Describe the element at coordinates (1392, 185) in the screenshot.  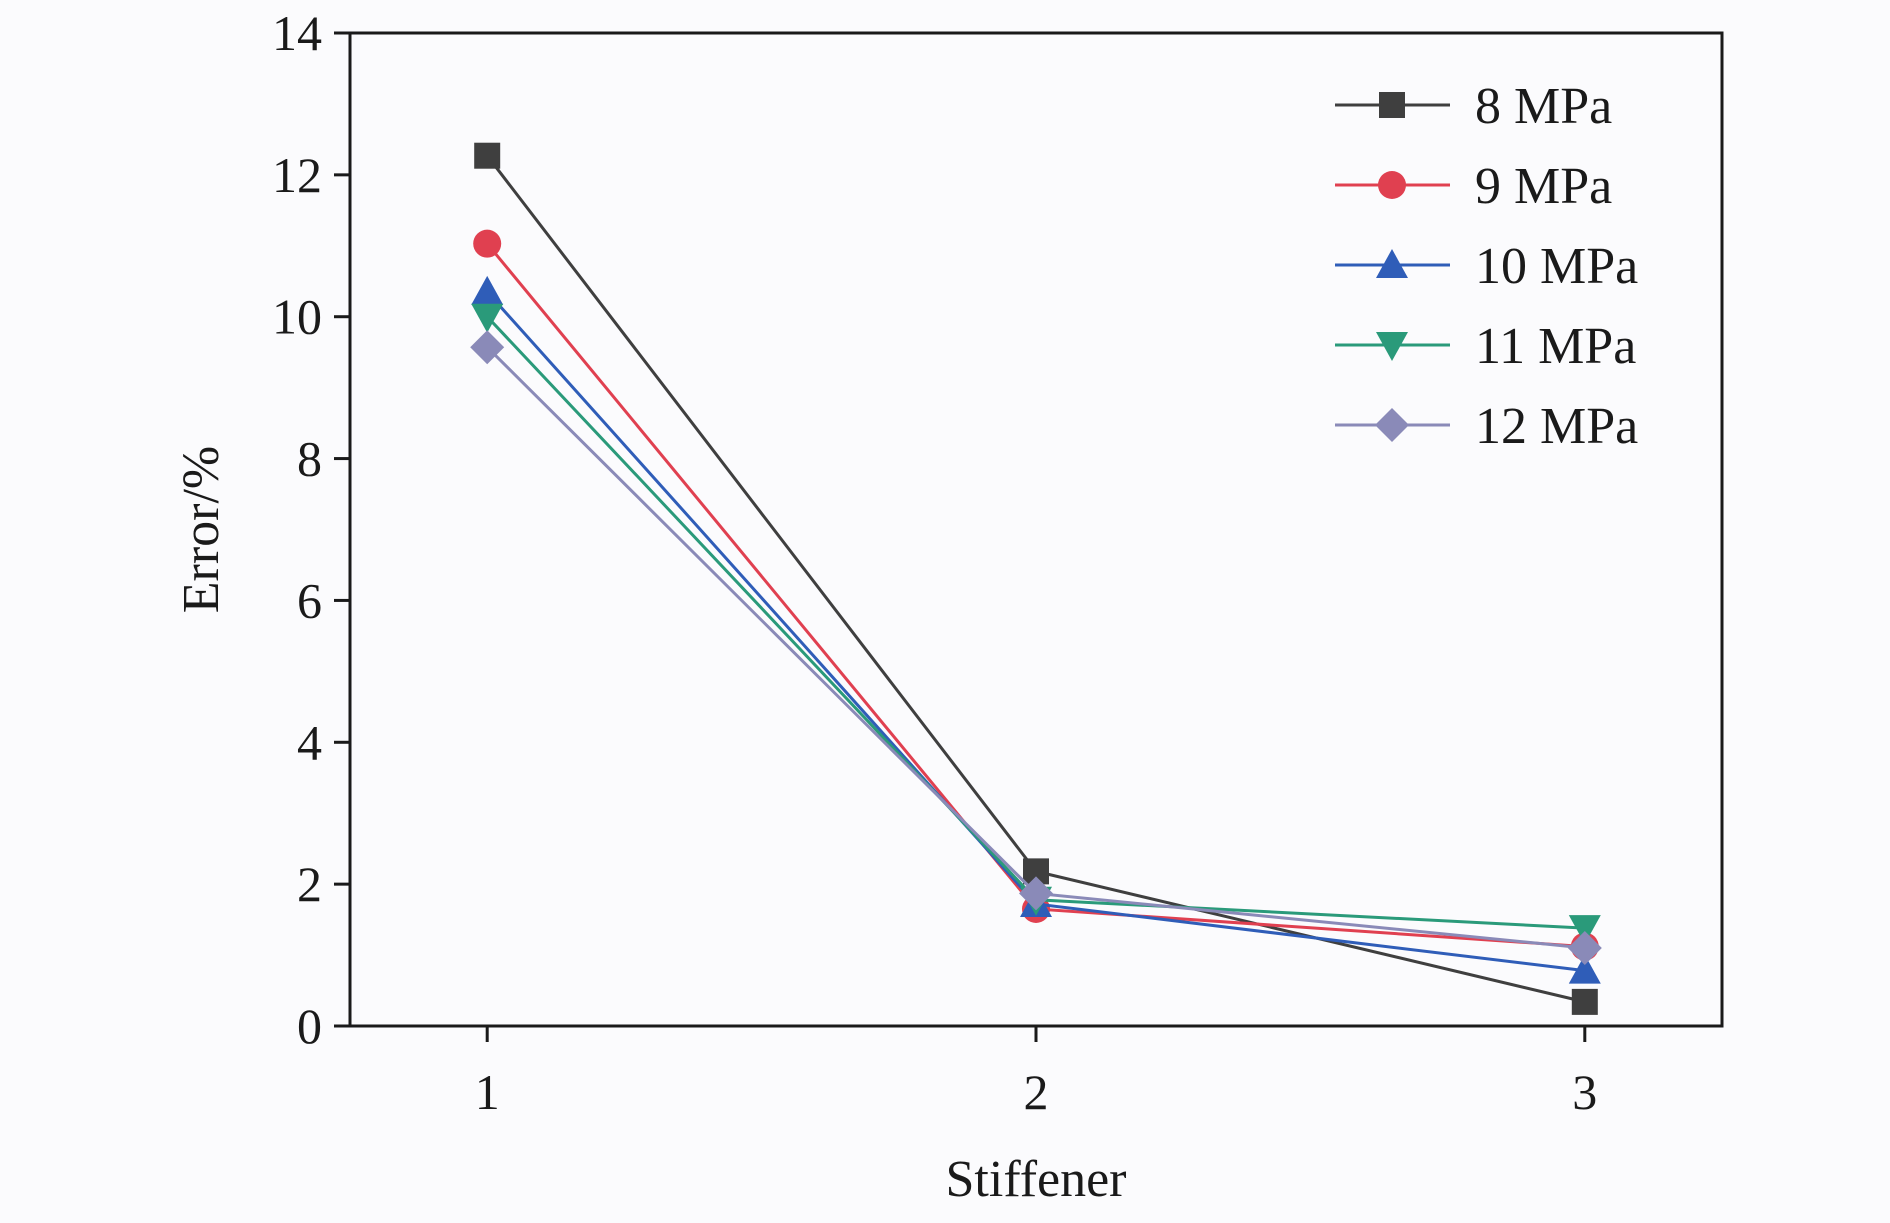
I see `legend-marker-9-mpa` at that location.